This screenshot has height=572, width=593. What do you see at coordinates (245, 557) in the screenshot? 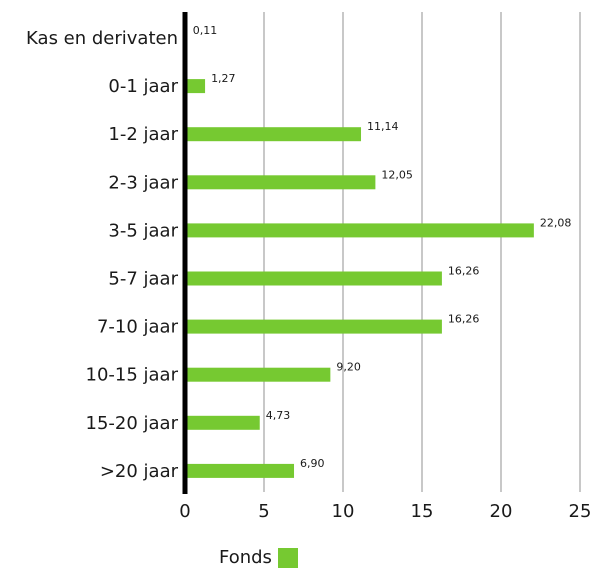
I see `legend-label: Fonds` at bounding box center [245, 557].